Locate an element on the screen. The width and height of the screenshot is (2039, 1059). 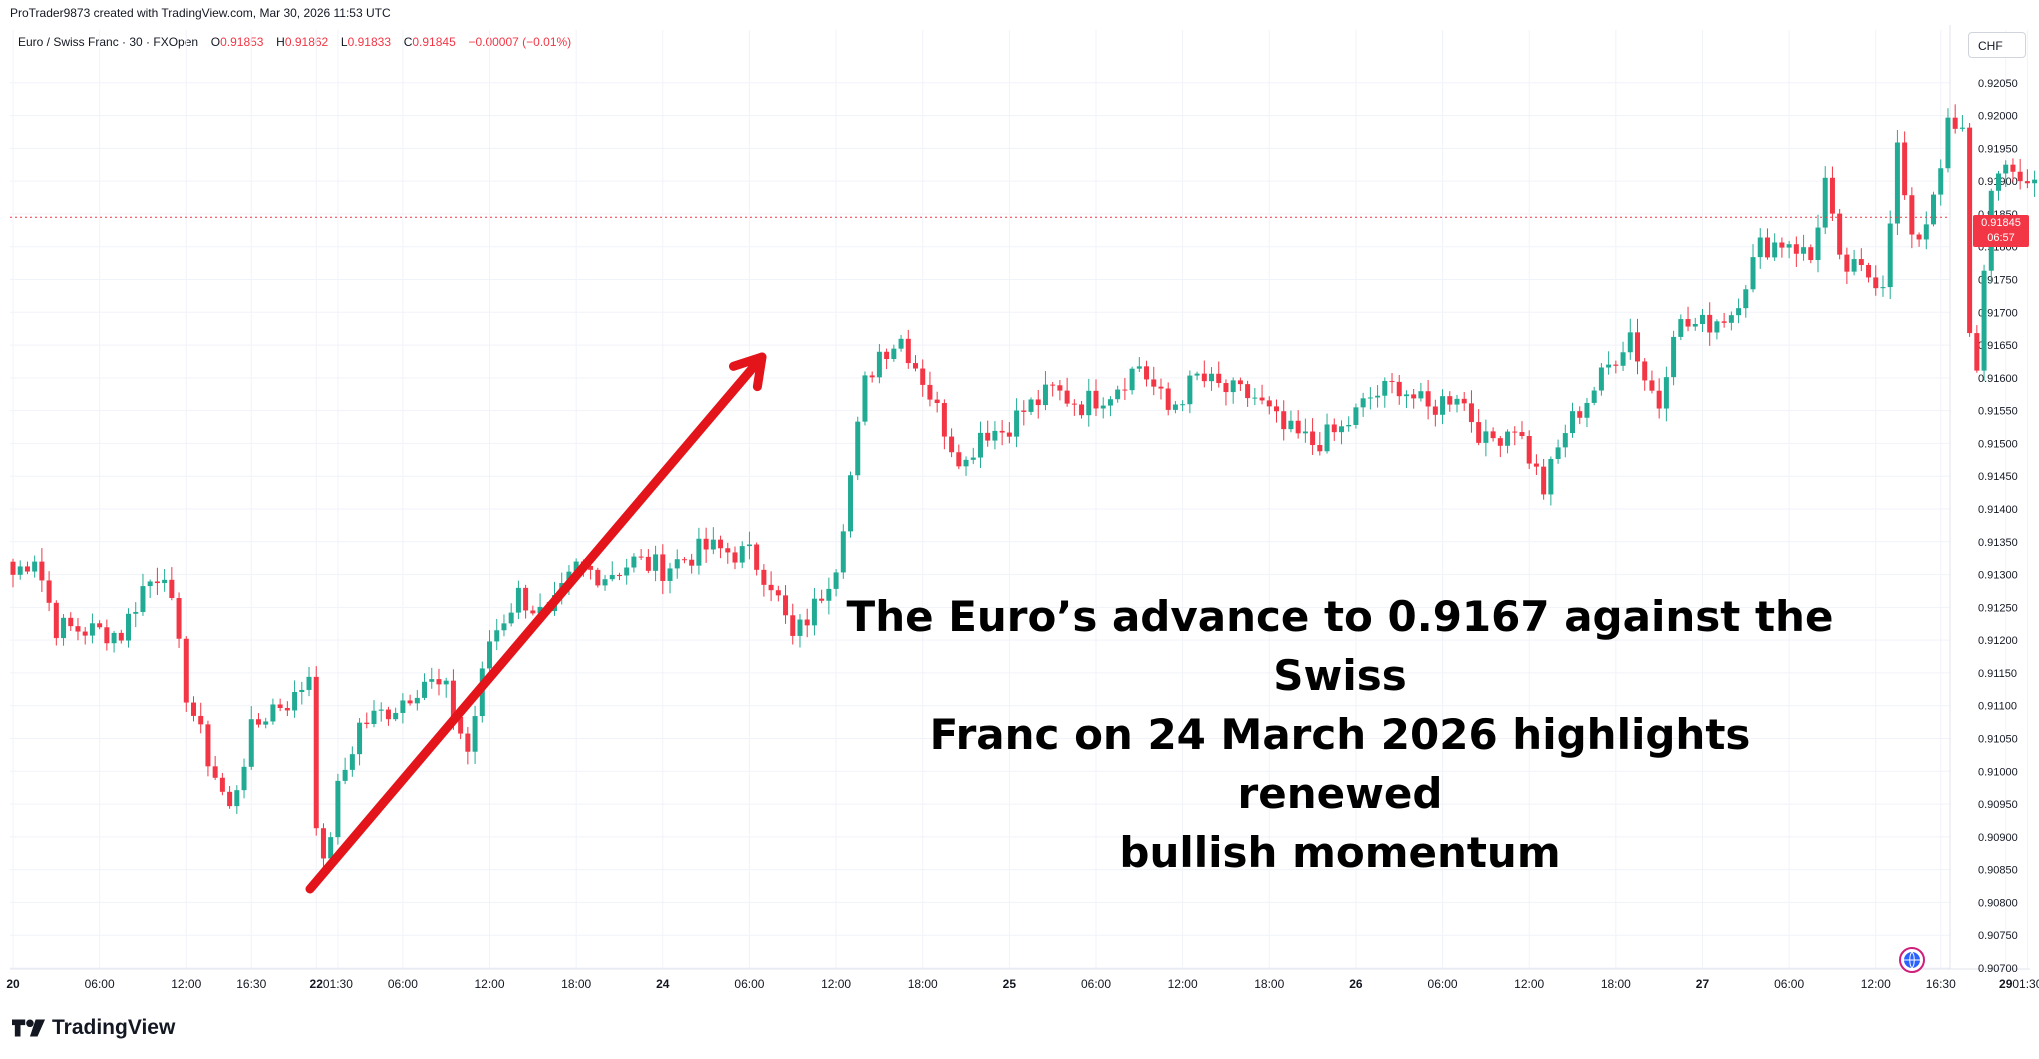
price-tick-label: 0.91500 is located at coordinates (1998, 444).